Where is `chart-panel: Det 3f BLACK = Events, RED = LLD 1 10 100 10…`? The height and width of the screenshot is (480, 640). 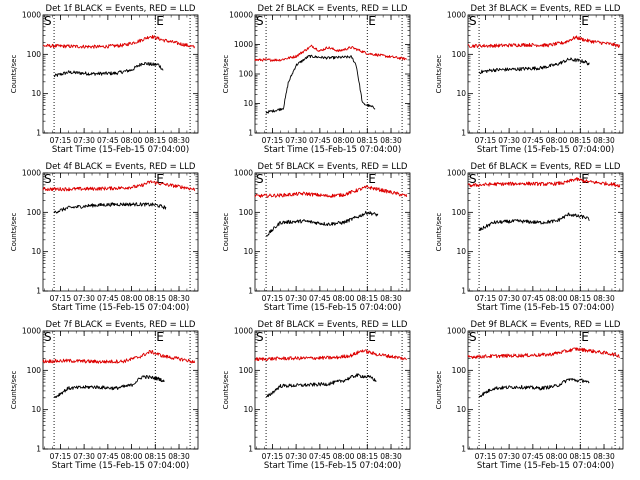 chart-panel: Det 3f BLACK = Events, RED = LLD 1 10 100 10… is located at coordinates (529, 79).